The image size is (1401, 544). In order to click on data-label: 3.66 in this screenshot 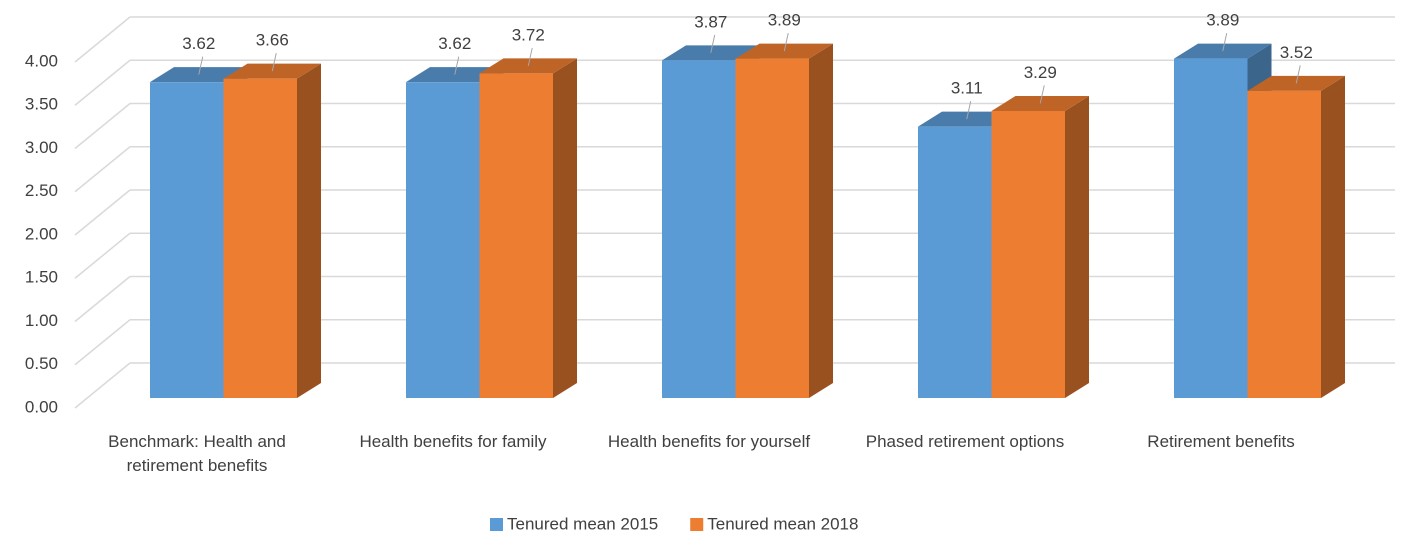, I will do `click(272, 40)`.